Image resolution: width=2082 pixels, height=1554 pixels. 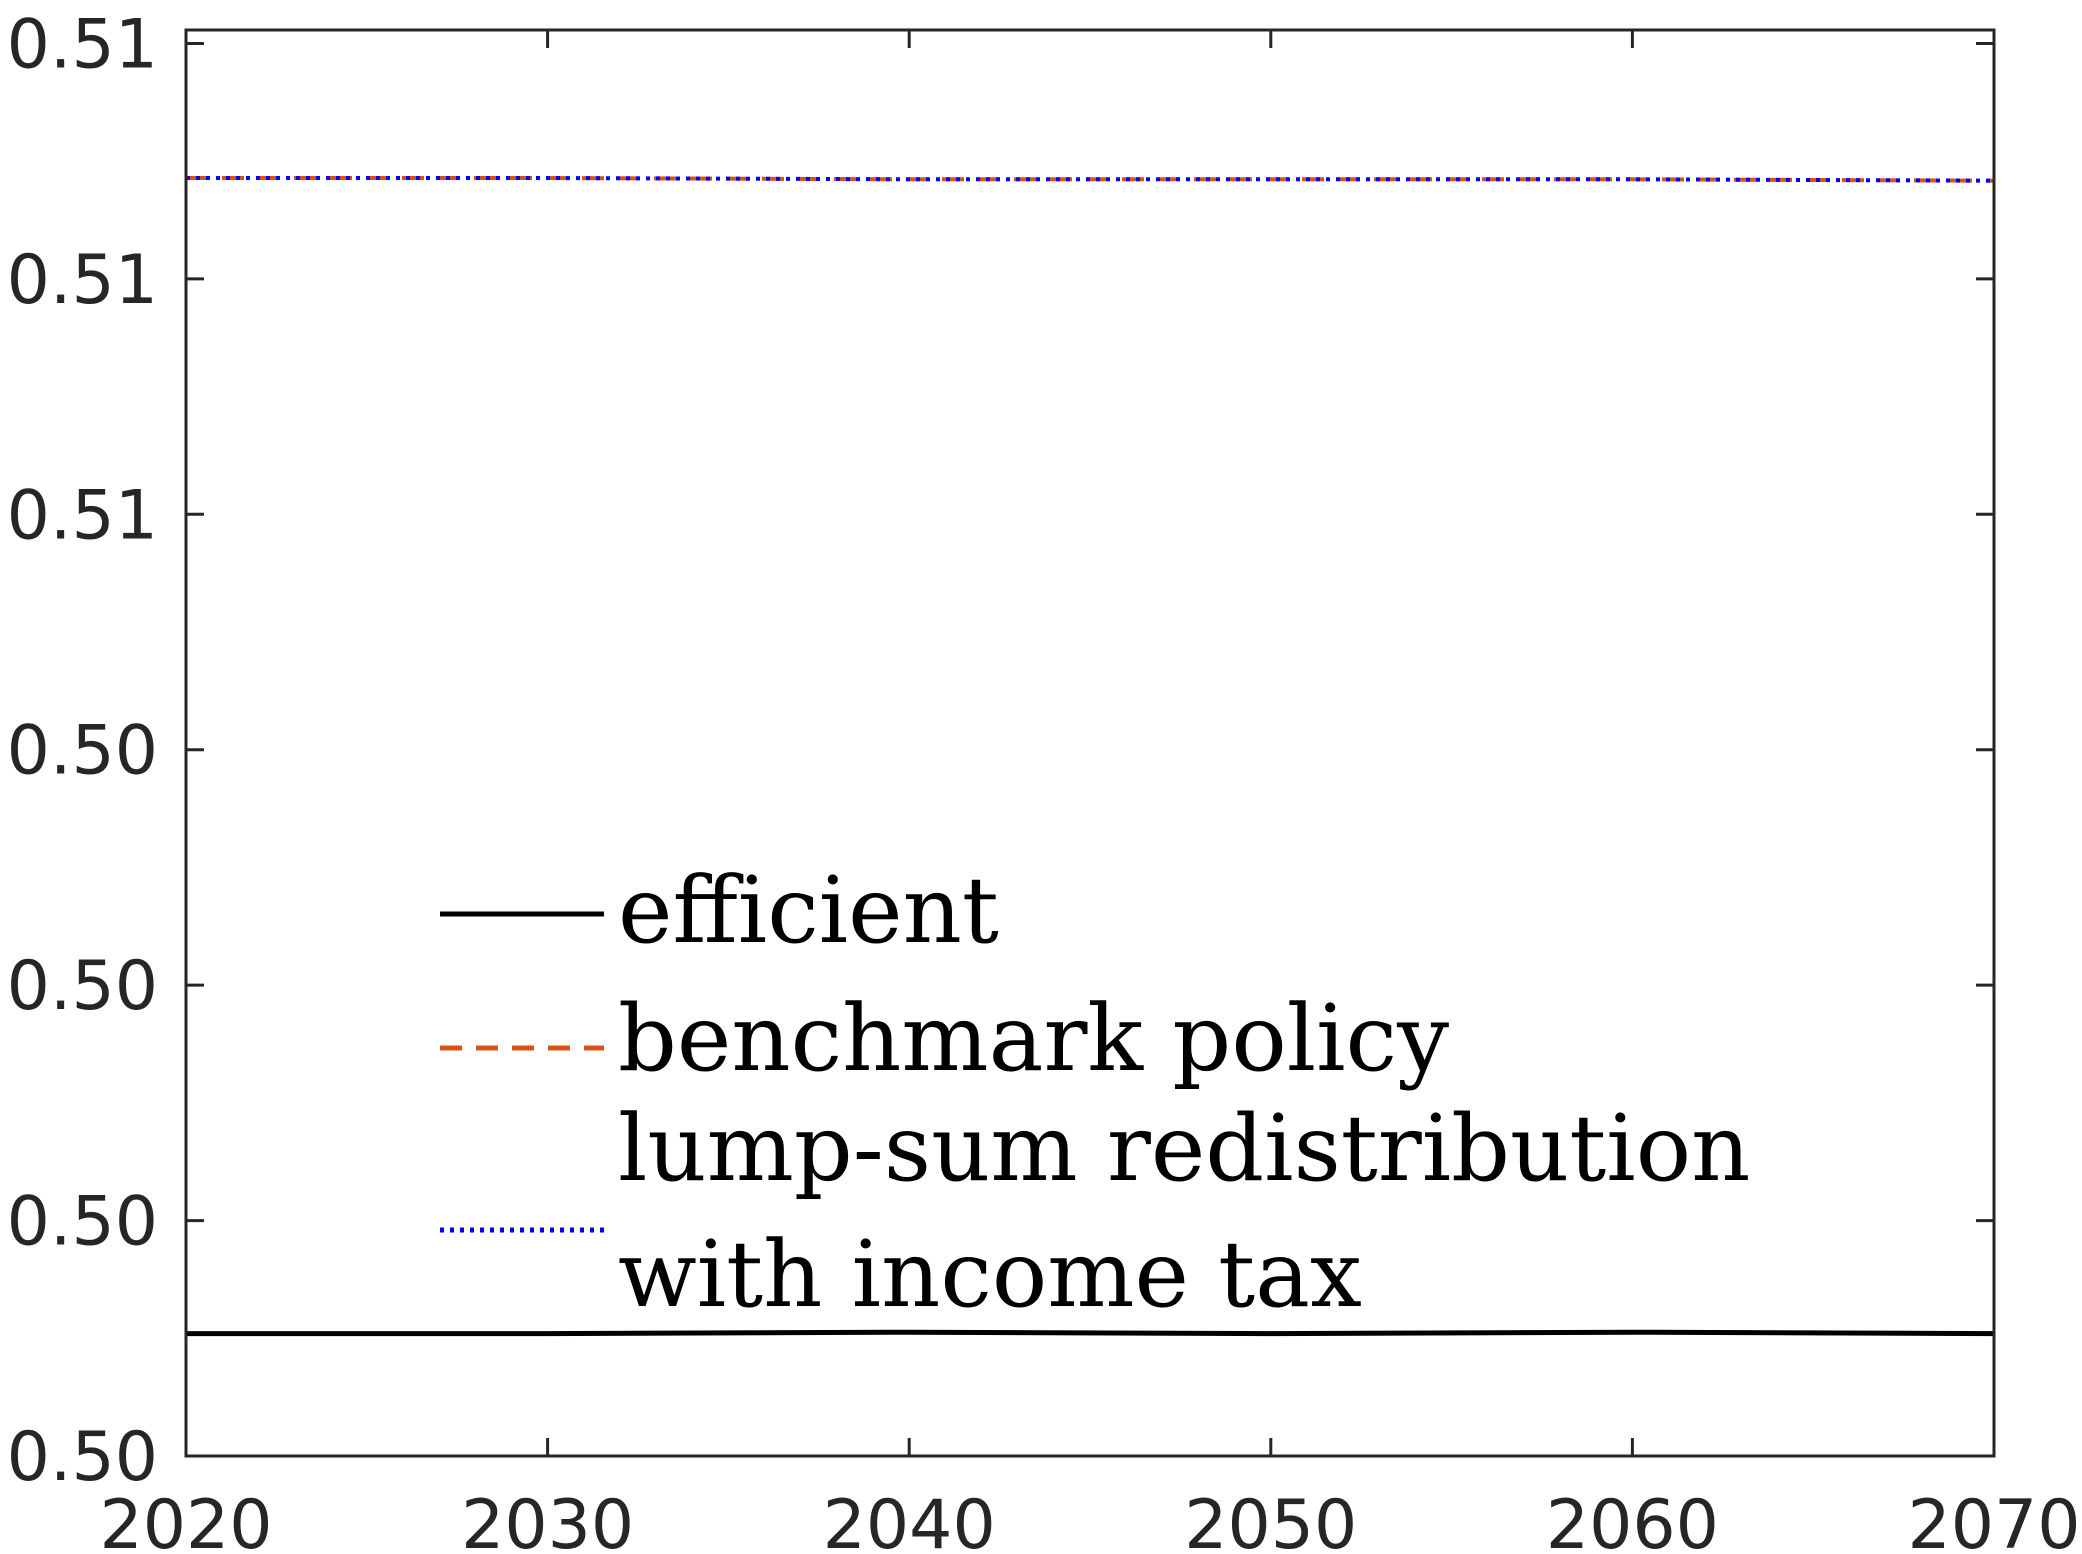 I want to click on legend-label: benchmark policy, so click(x=1033, y=1038).